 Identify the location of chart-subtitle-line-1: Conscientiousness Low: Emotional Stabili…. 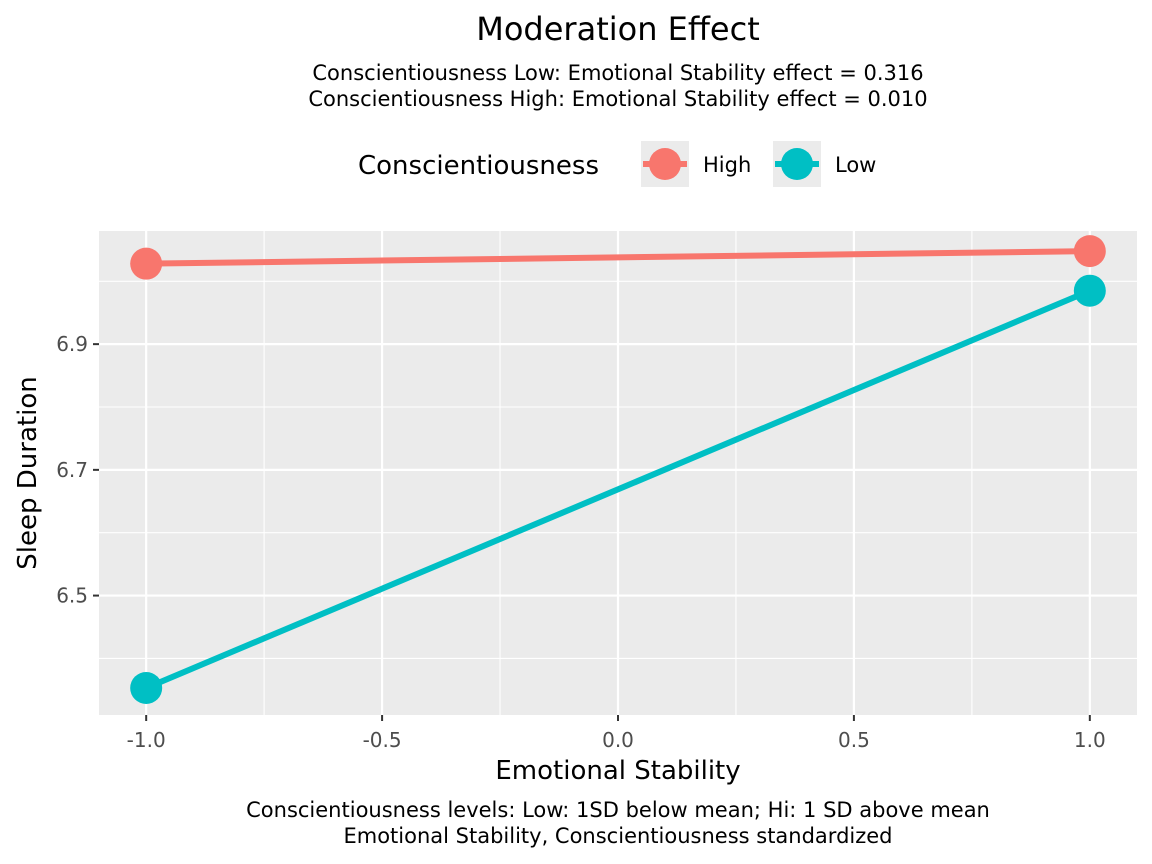
(617, 73).